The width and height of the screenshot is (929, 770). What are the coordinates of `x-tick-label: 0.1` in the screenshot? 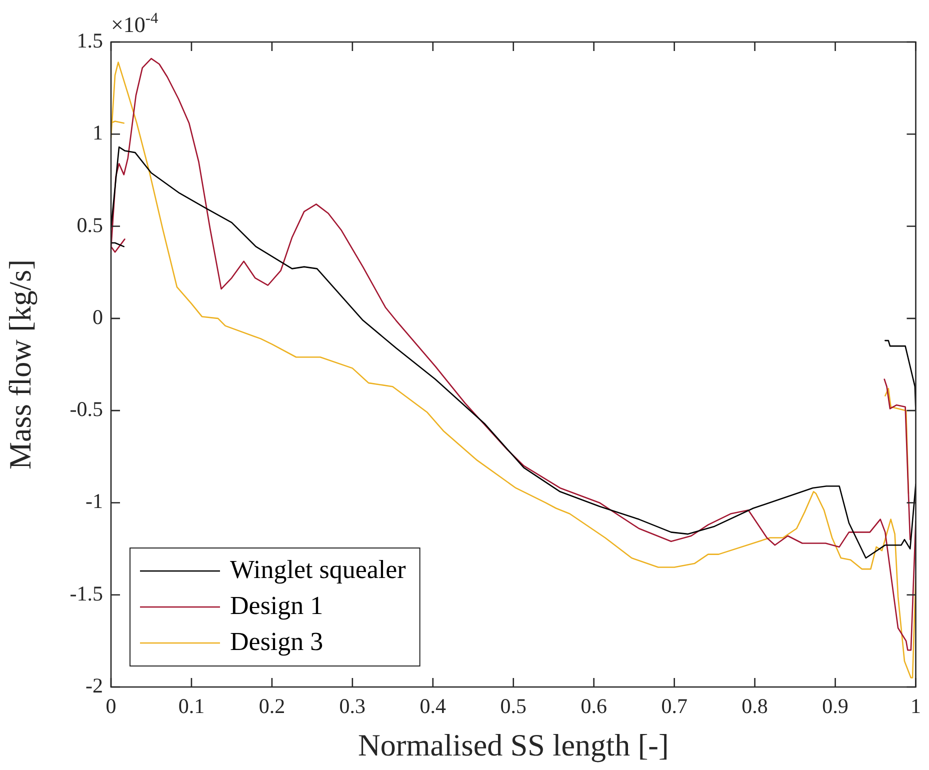 It's located at (191, 706).